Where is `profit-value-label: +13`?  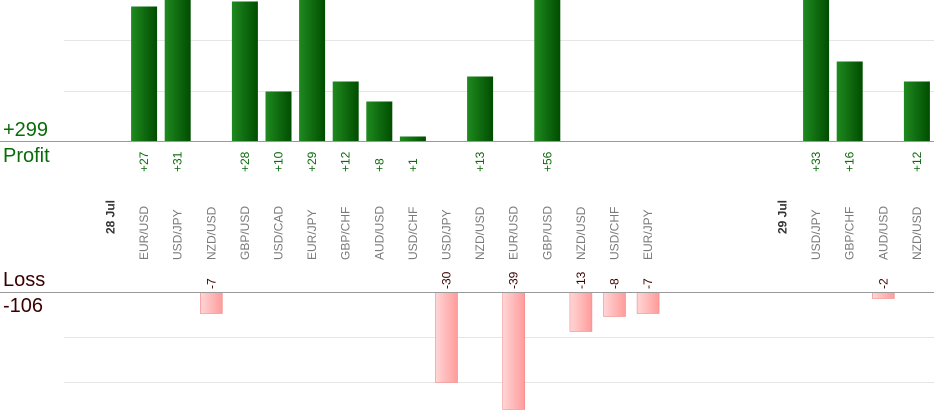 profit-value-label: +13 is located at coordinates (480, 161).